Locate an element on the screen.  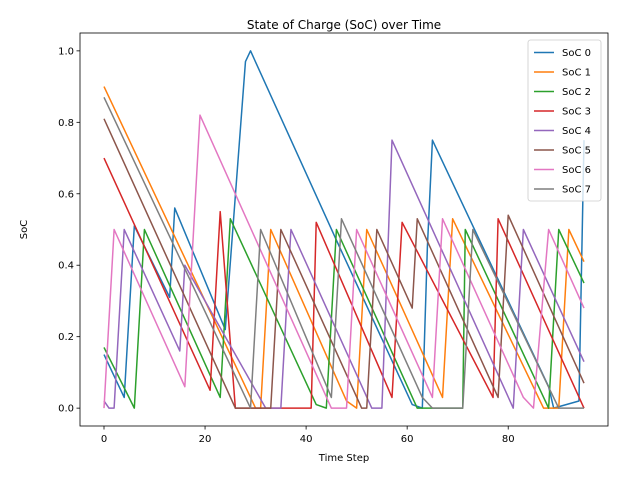
legend: SoC 0 SoC 1 SoC 2 SoC 3 SoC 4 SoC 5 SoC 6 SoC 7 is located at coordinates (564, 120).